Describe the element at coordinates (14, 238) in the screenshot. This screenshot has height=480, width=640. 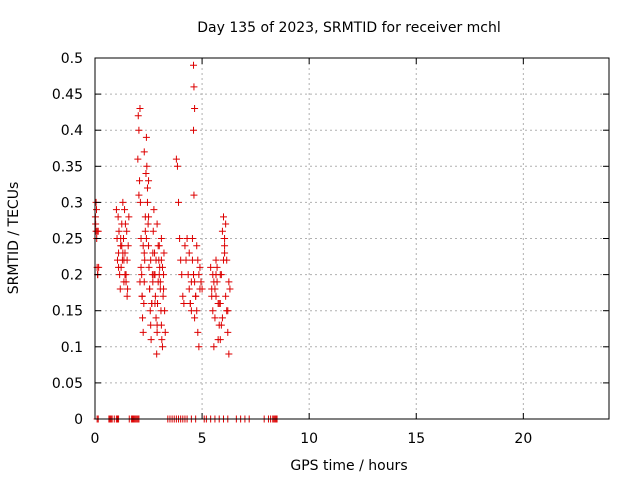
I see `y-axis-label: SRMTID / TECUs` at that location.